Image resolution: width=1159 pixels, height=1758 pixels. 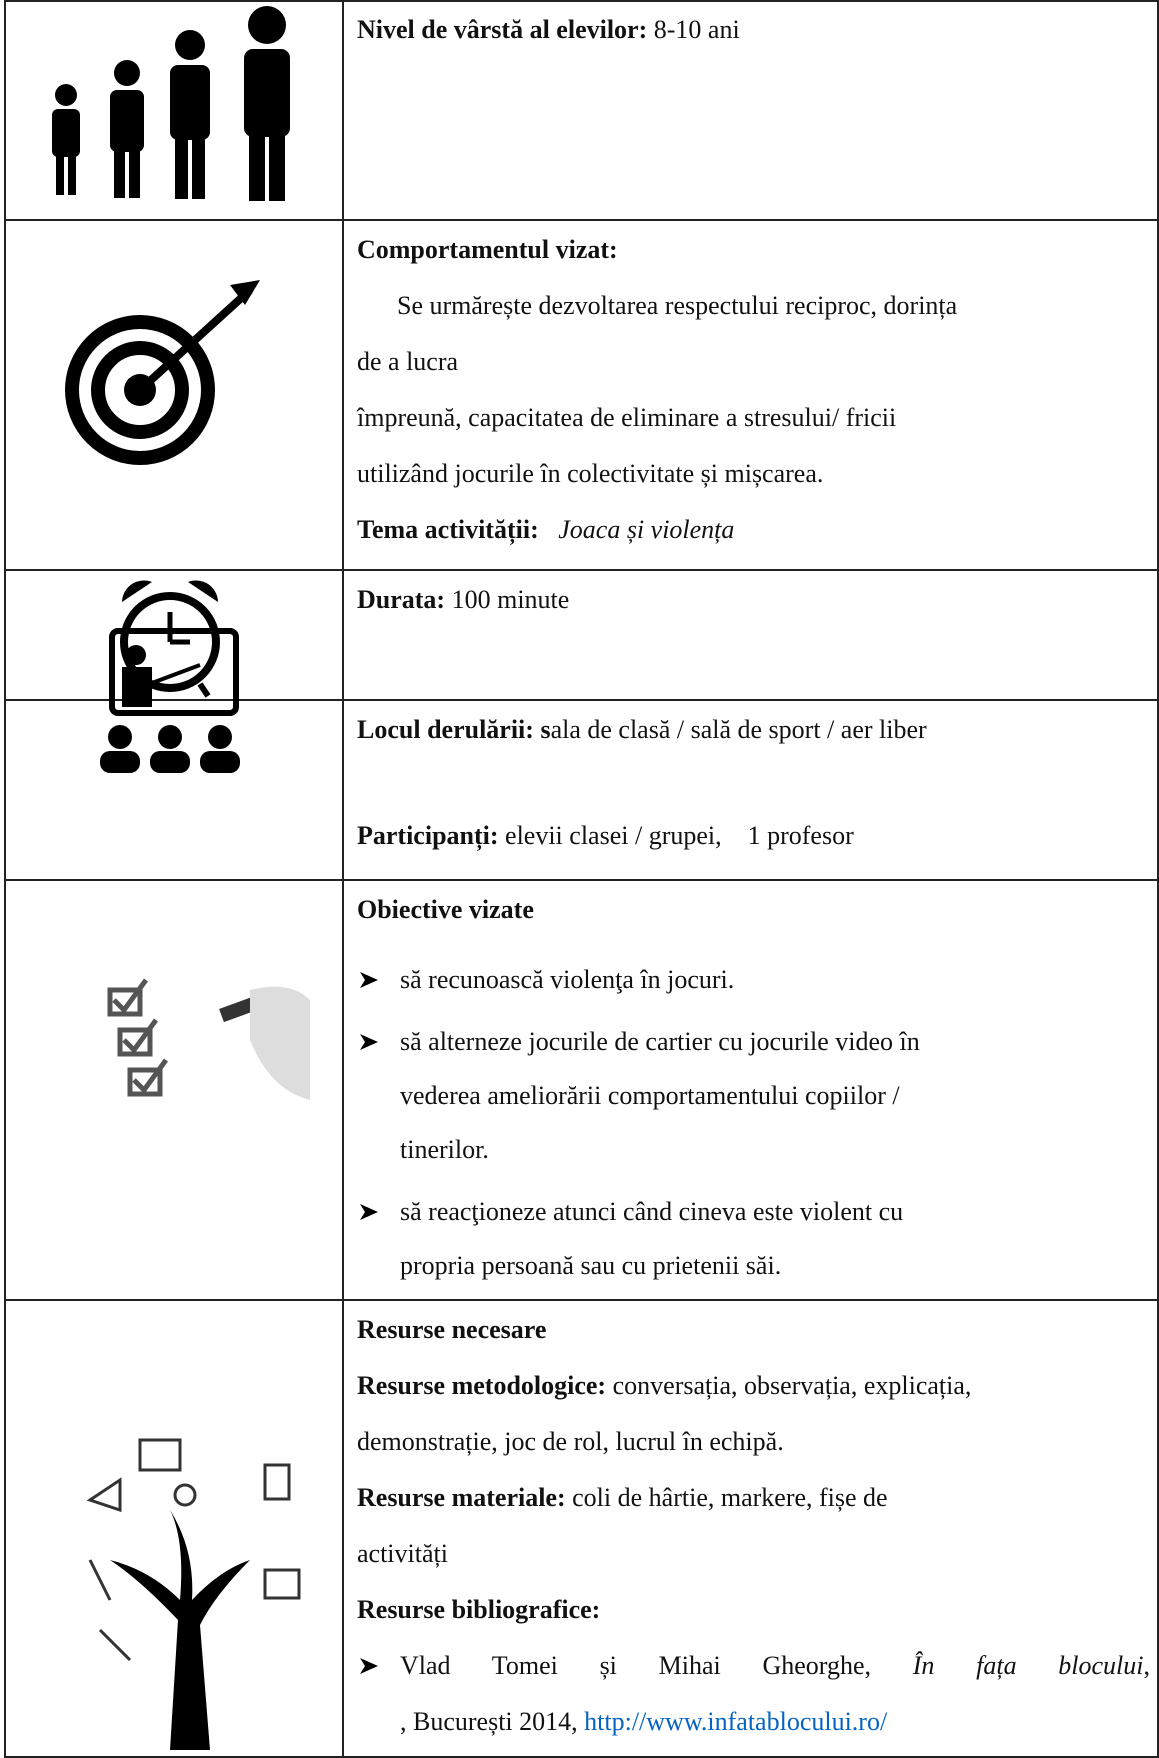 I want to click on line: Durata: 100 minute, so click(x=463, y=600).